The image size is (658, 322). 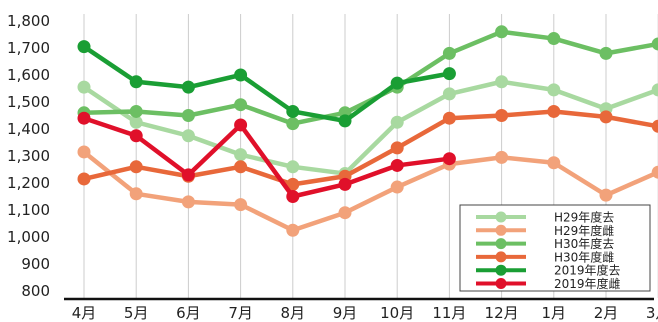 I want to click on y-tick-label: 1,400, so click(x=28, y=129).